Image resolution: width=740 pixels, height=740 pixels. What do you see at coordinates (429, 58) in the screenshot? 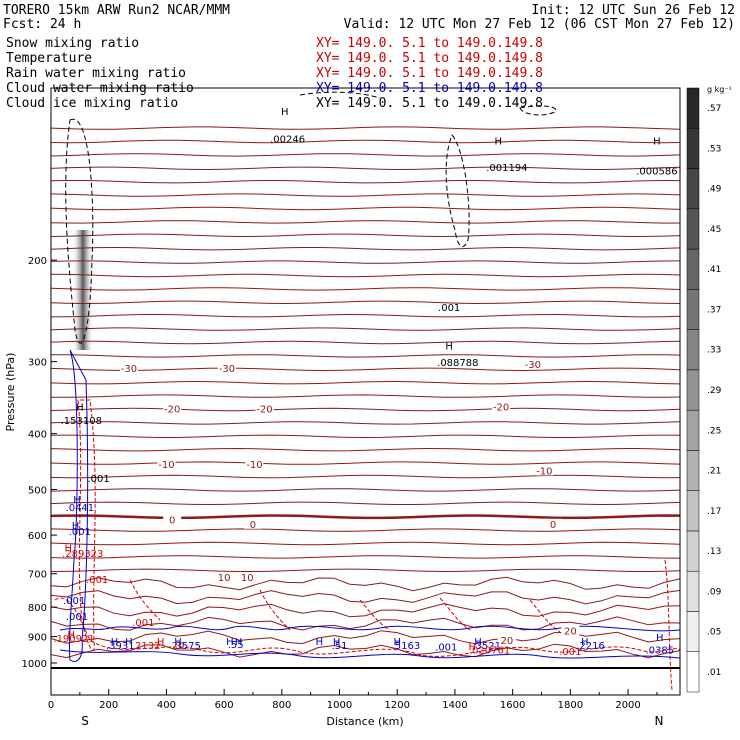
I see `legend-xy-temperature: XY= 149.0. 5.1 to 149.0.149.8` at bounding box center [429, 58].